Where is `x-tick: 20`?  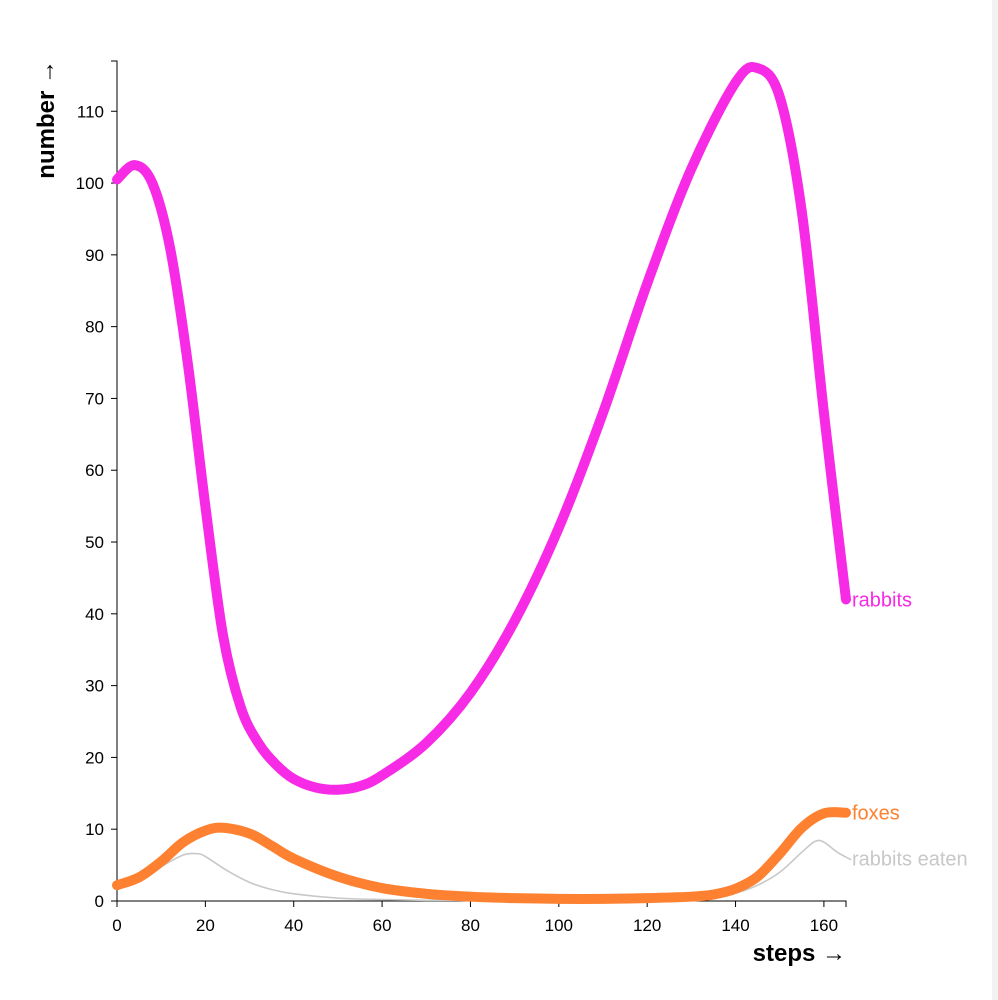 x-tick: 20 is located at coordinates (205, 918).